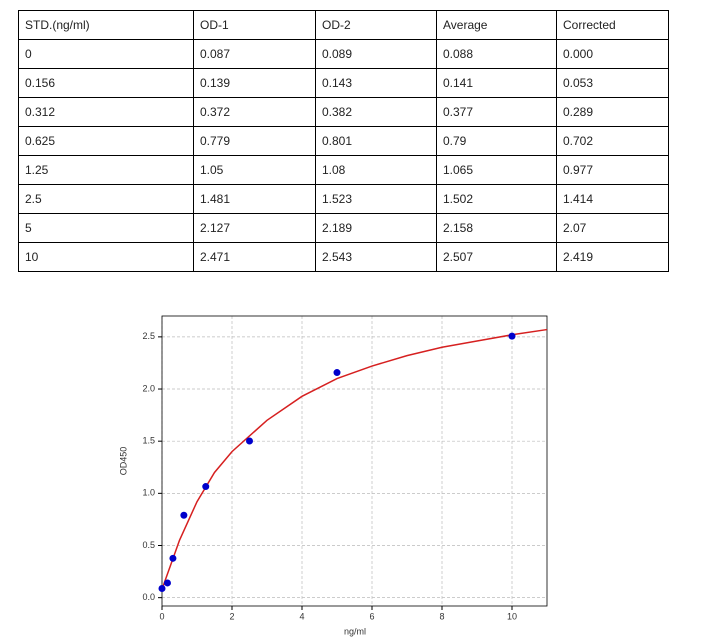 This screenshot has width=716, height=644. I want to click on x-tick-label: 4, so click(301, 616).